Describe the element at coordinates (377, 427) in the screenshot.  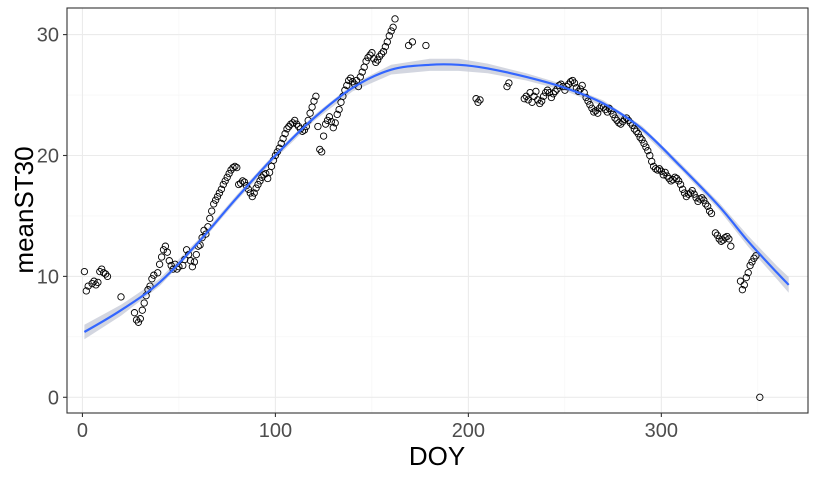
I see `x-axis-ticks: 0 100 200 300` at that location.